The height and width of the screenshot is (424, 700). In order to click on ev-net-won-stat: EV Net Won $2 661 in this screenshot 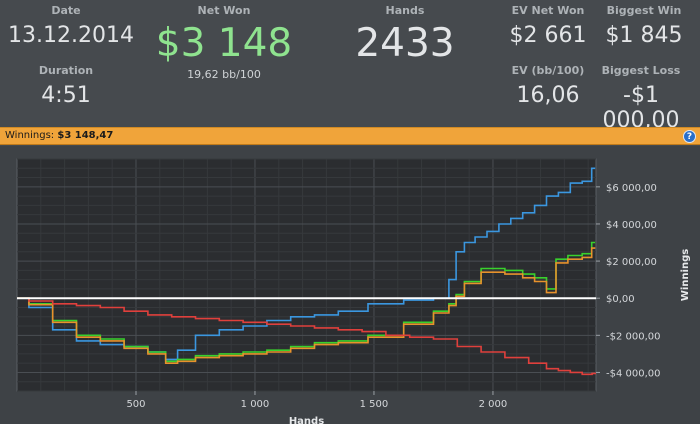, I will do `click(548, 26)`.